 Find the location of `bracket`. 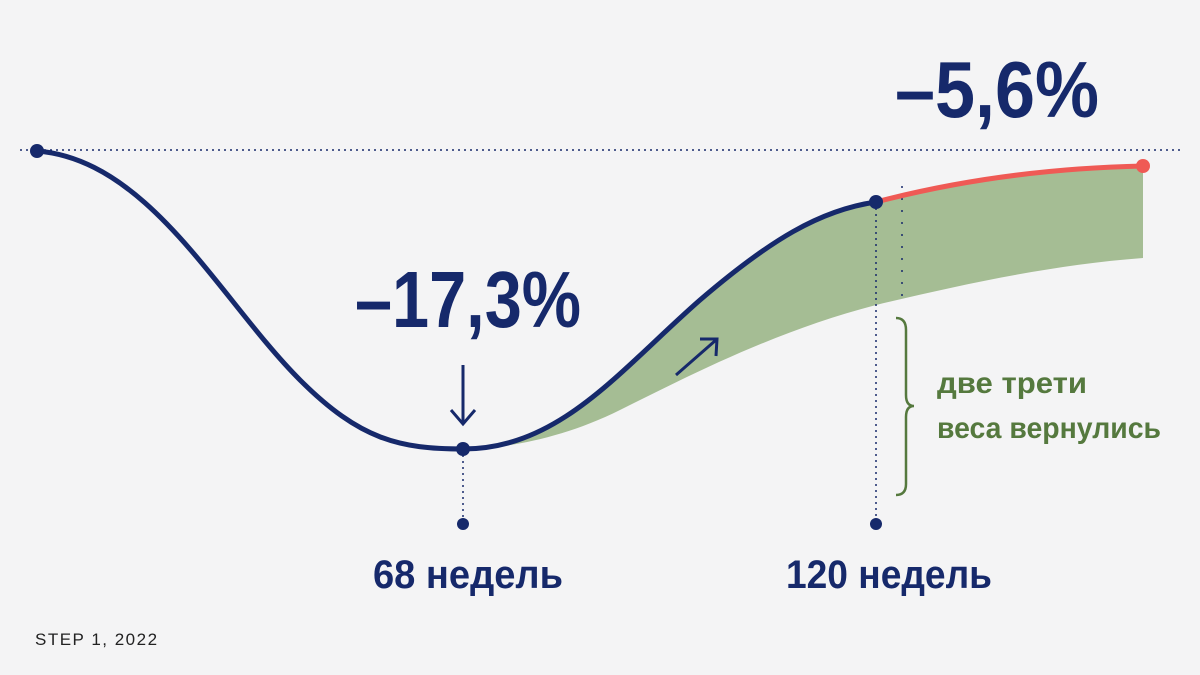

bracket is located at coordinates (905, 406).